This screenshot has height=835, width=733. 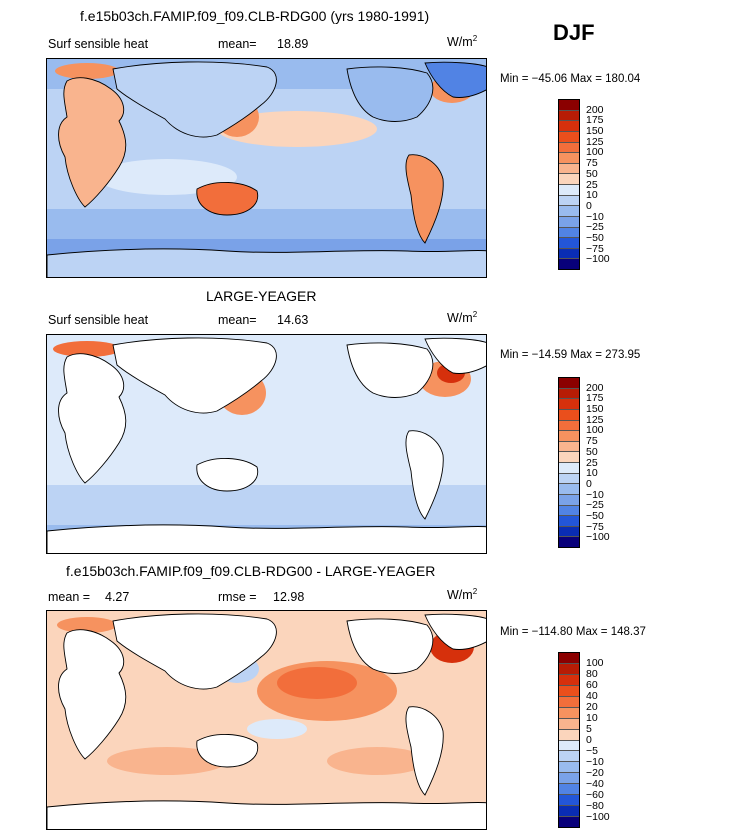 What do you see at coordinates (595, 773) in the screenshot?
I see `colorbar-tick-label: −20` at bounding box center [595, 773].